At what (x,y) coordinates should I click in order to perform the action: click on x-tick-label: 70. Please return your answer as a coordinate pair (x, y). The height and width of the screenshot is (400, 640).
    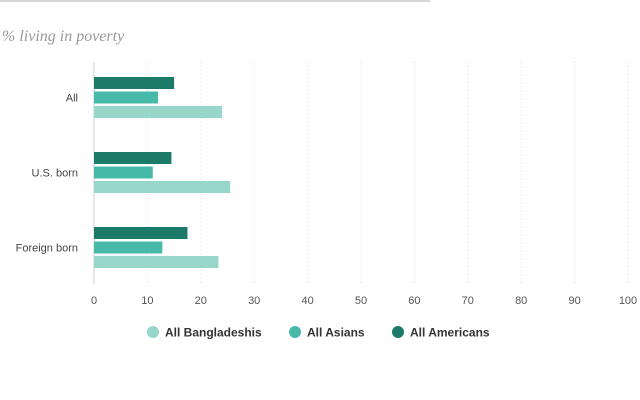
    Looking at the image, I should click on (468, 301).